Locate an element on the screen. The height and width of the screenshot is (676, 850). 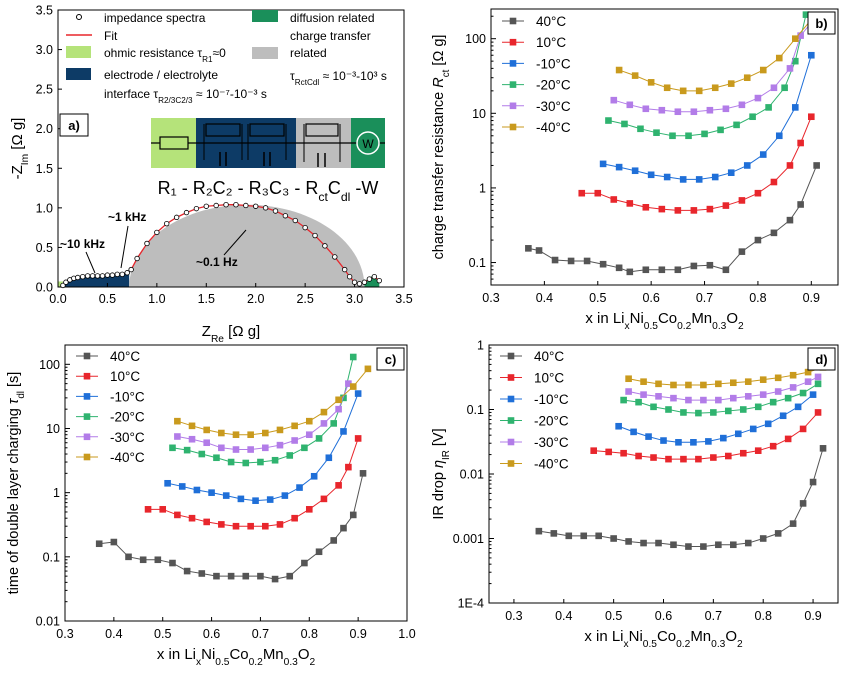
region-ohmic is located at coordinates (60, 284).